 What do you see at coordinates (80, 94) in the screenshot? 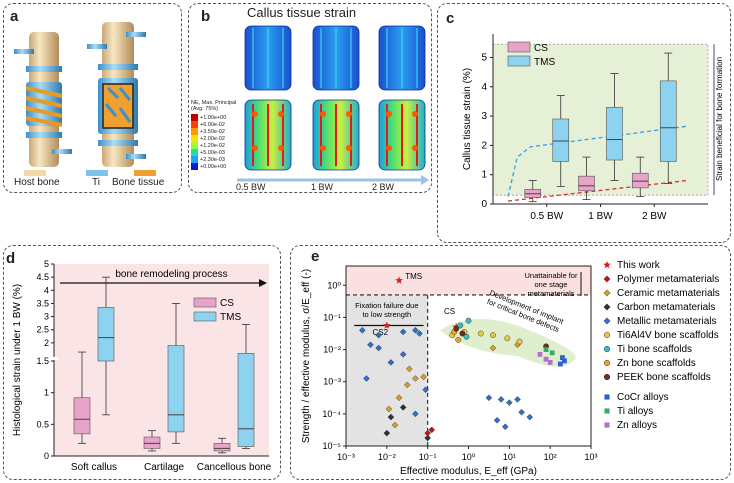
I see `implant-illustration` at bounding box center [80, 94].